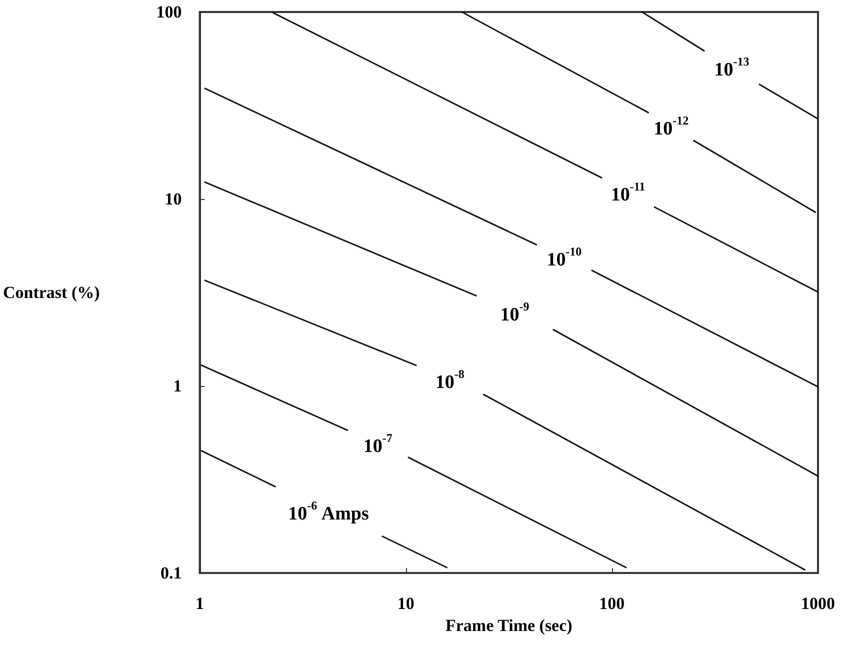 This screenshot has width=852, height=664. Describe the element at coordinates (171, 573) in the screenshot. I see `y-tick-label: 0.1` at that location.